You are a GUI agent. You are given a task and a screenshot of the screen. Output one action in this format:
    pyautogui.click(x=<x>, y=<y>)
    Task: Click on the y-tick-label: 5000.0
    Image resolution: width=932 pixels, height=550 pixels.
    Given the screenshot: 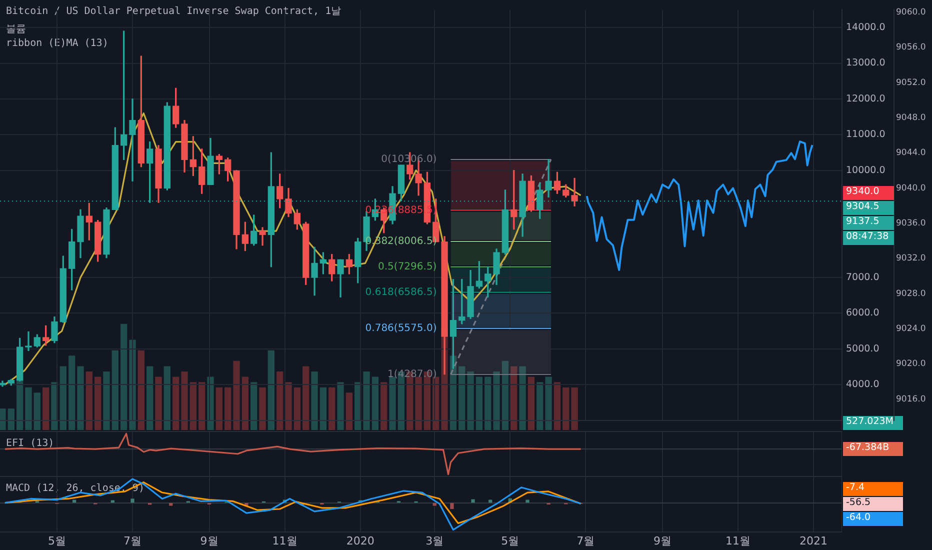 What is the action you would take?
    pyautogui.click(x=863, y=348)
    